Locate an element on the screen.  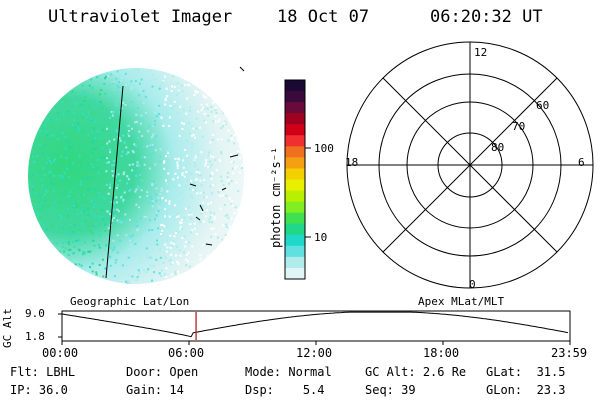
timeline-xtick-1200: 12:00 is located at coordinates (314, 353).